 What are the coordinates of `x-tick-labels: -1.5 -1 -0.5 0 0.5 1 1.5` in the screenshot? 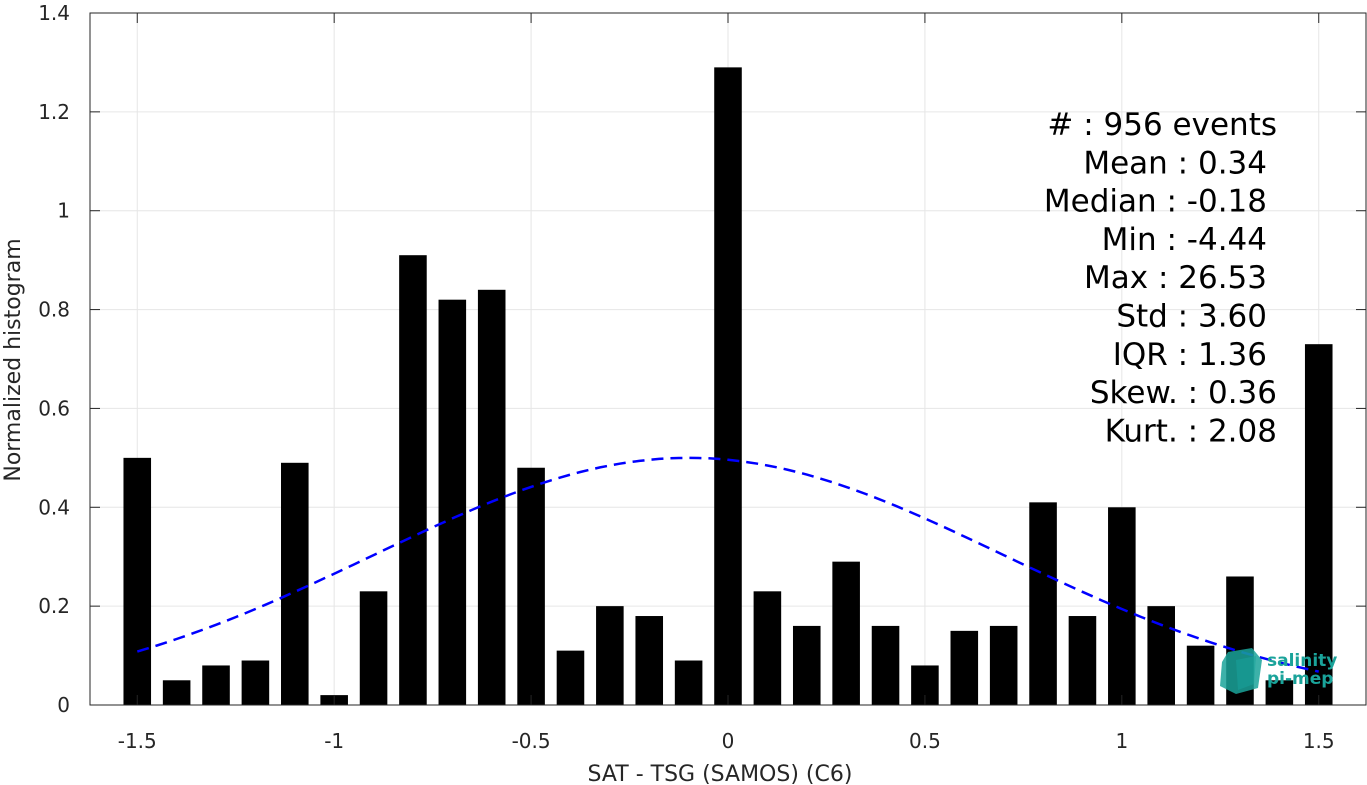 It's located at (726, 741).